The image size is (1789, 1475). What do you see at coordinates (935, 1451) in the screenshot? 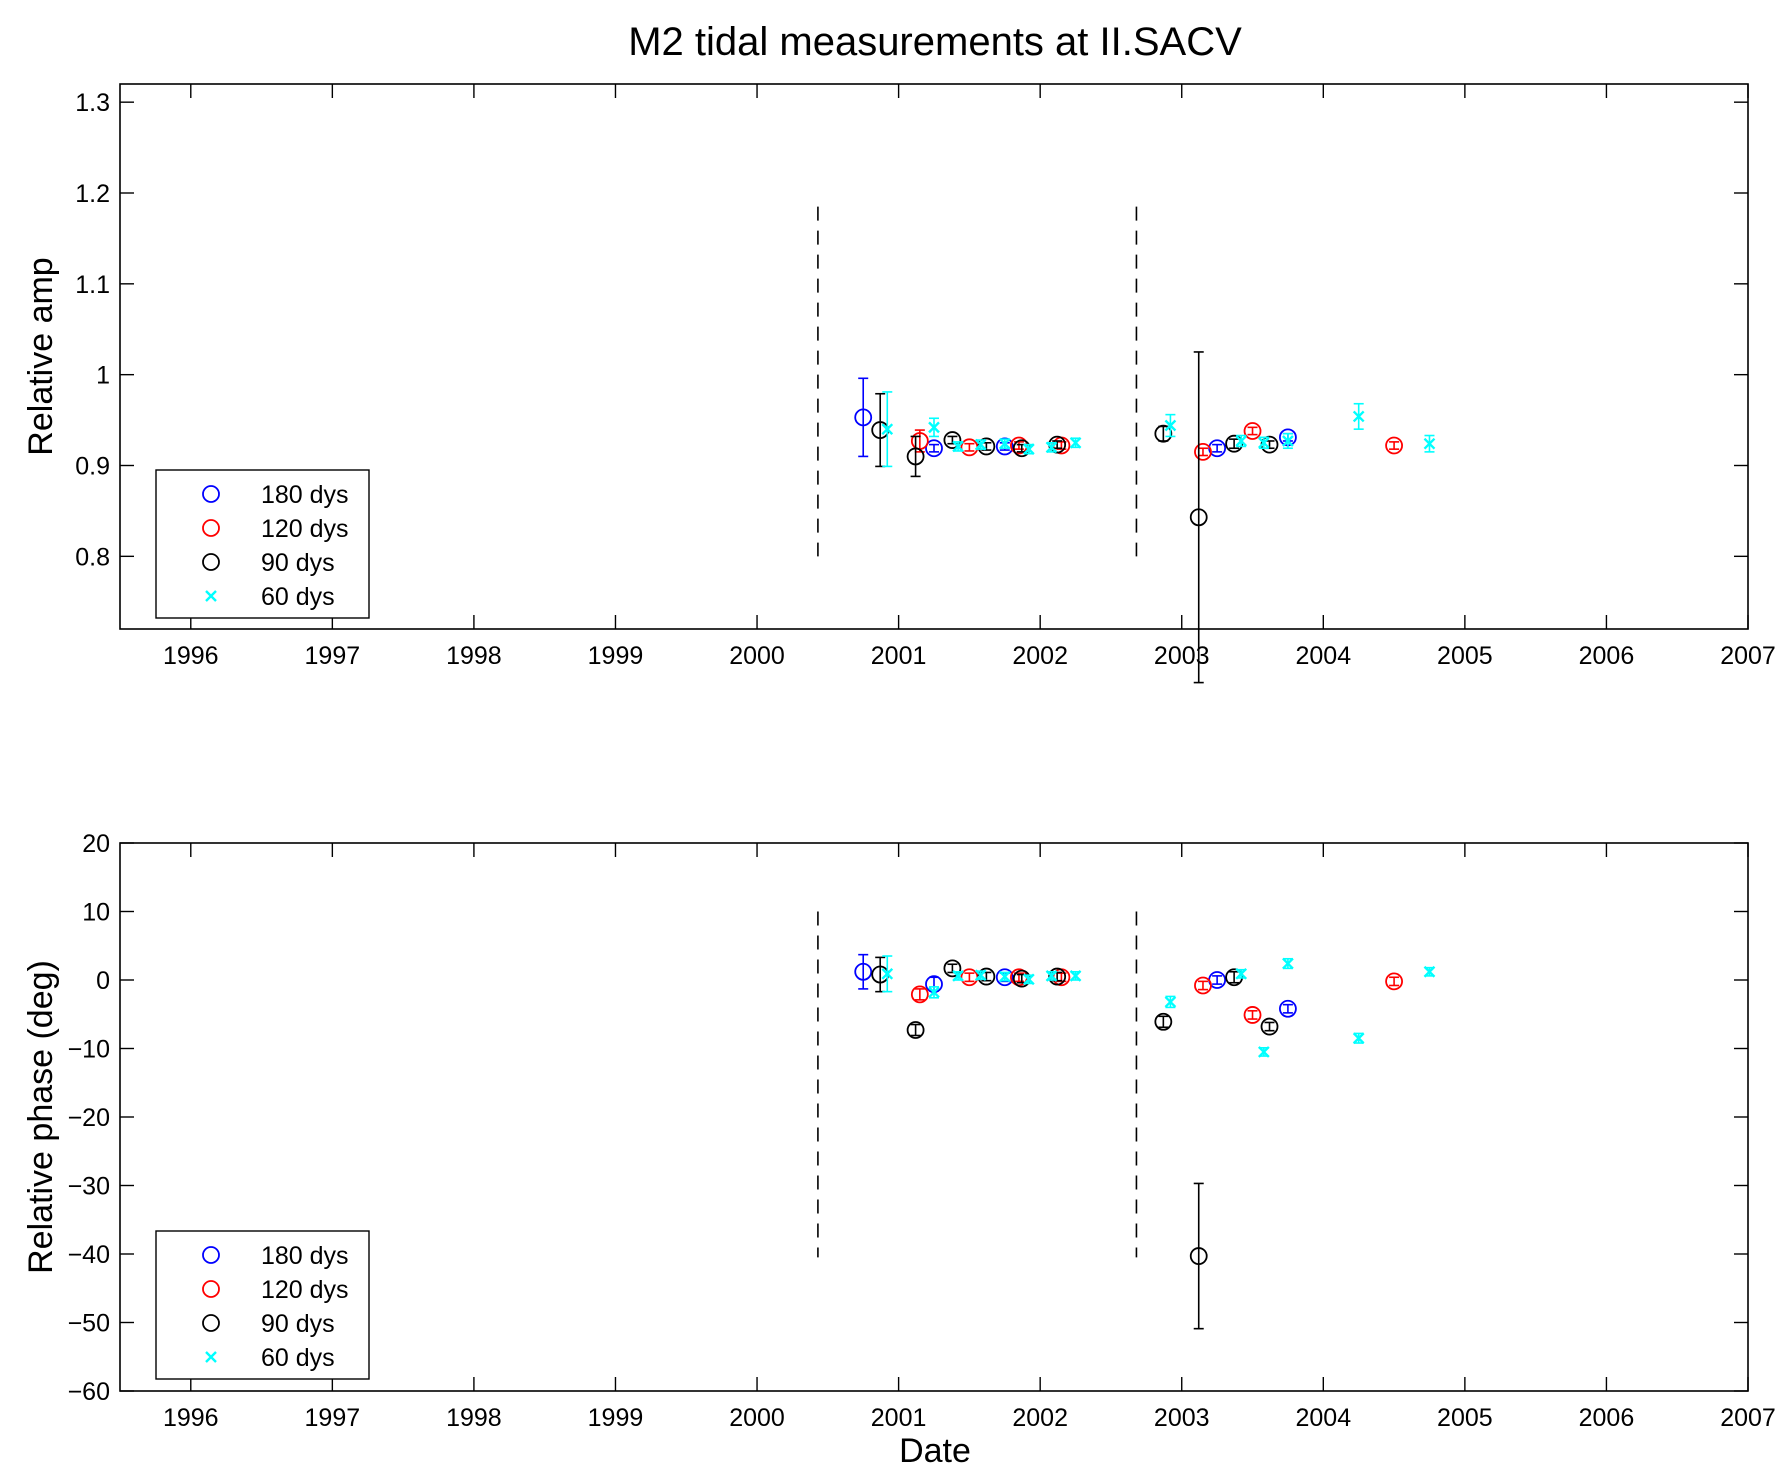
I see `x-axis-label: Date` at bounding box center [935, 1451].